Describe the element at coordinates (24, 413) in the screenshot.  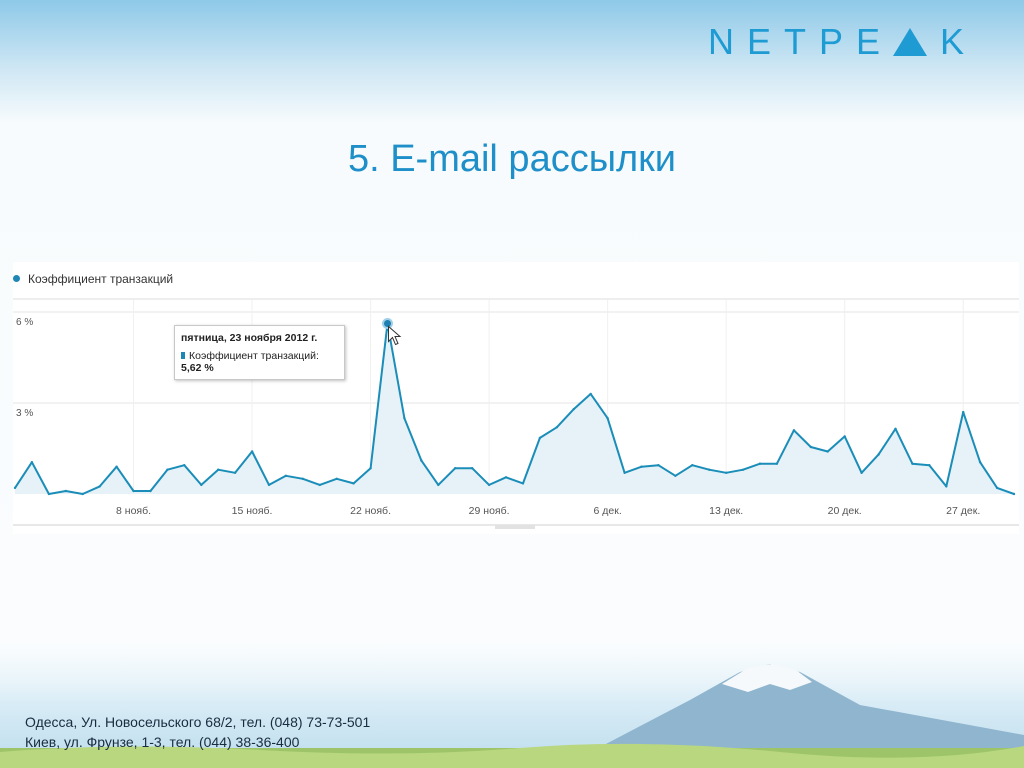
I see `y-tick-label: 3 %` at that location.